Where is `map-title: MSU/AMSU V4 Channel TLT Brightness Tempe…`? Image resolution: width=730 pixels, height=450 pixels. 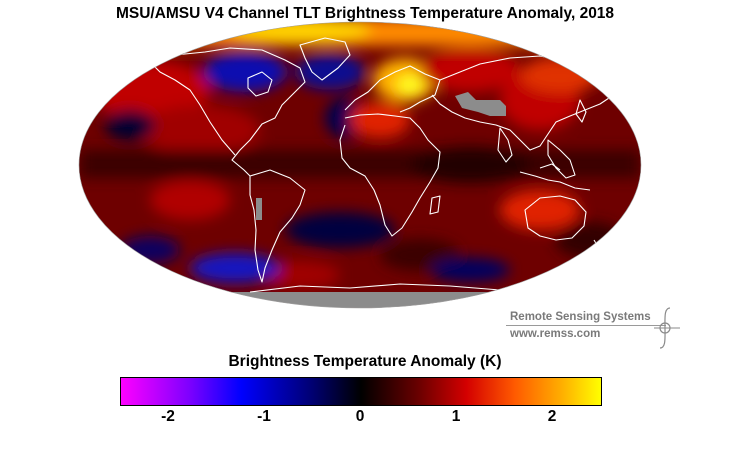
map-title: MSU/AMSU V4 Channel TLT Brightness Tempe… is located at coordinates (365, 13).